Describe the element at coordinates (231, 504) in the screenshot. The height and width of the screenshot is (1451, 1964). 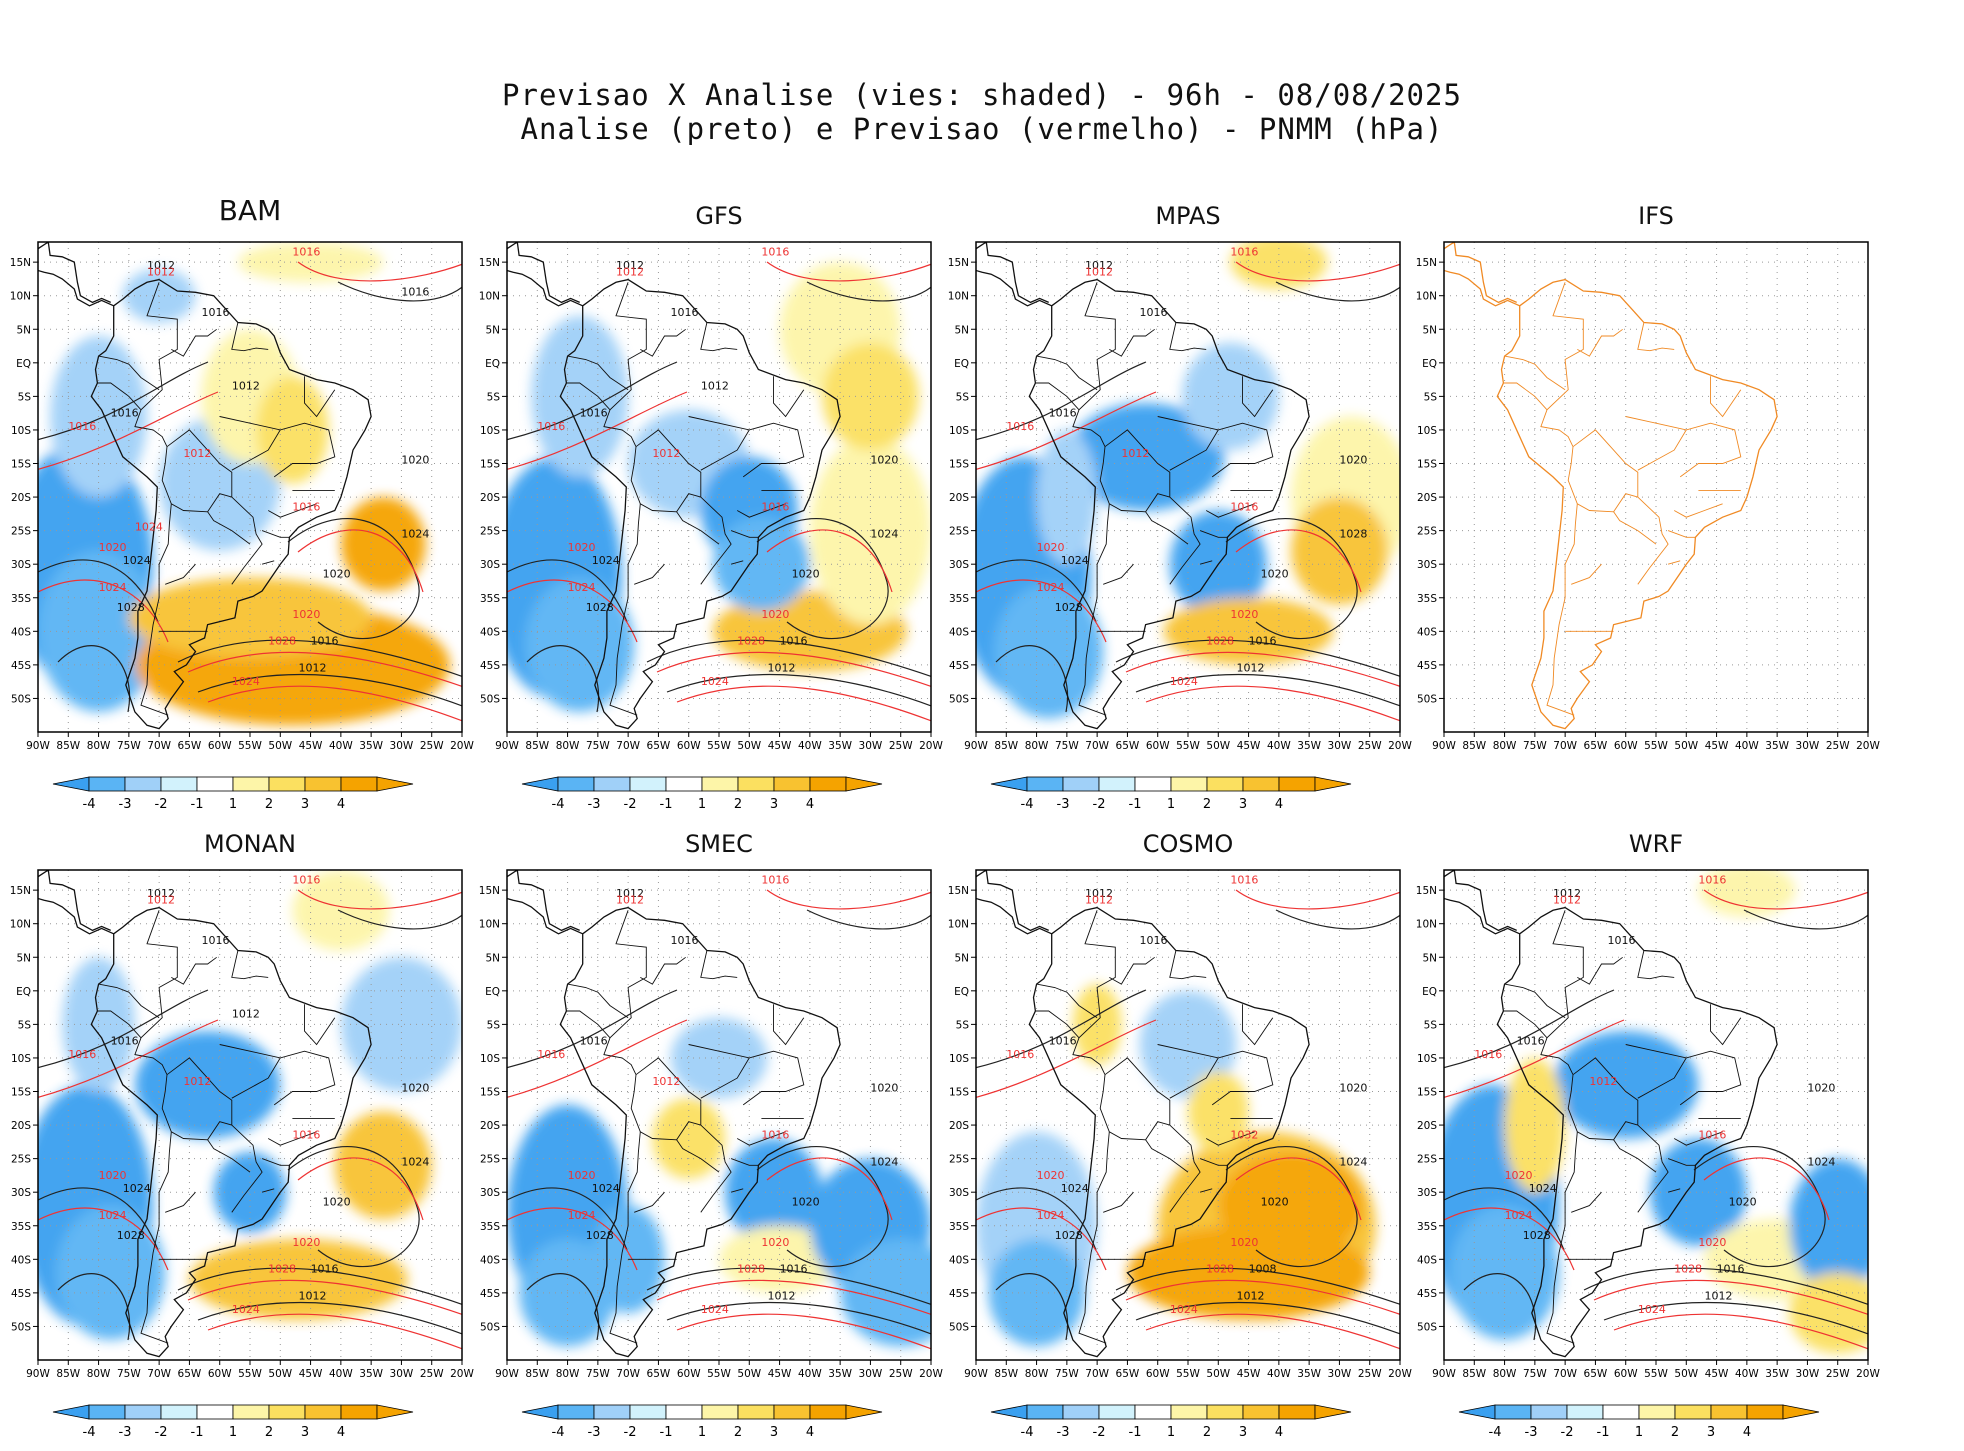
I see `coastline` at that location.